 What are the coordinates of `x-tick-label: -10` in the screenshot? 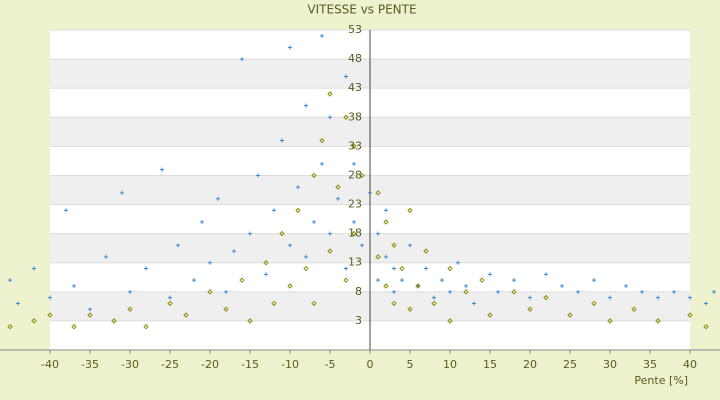 It's located at (290, 364).